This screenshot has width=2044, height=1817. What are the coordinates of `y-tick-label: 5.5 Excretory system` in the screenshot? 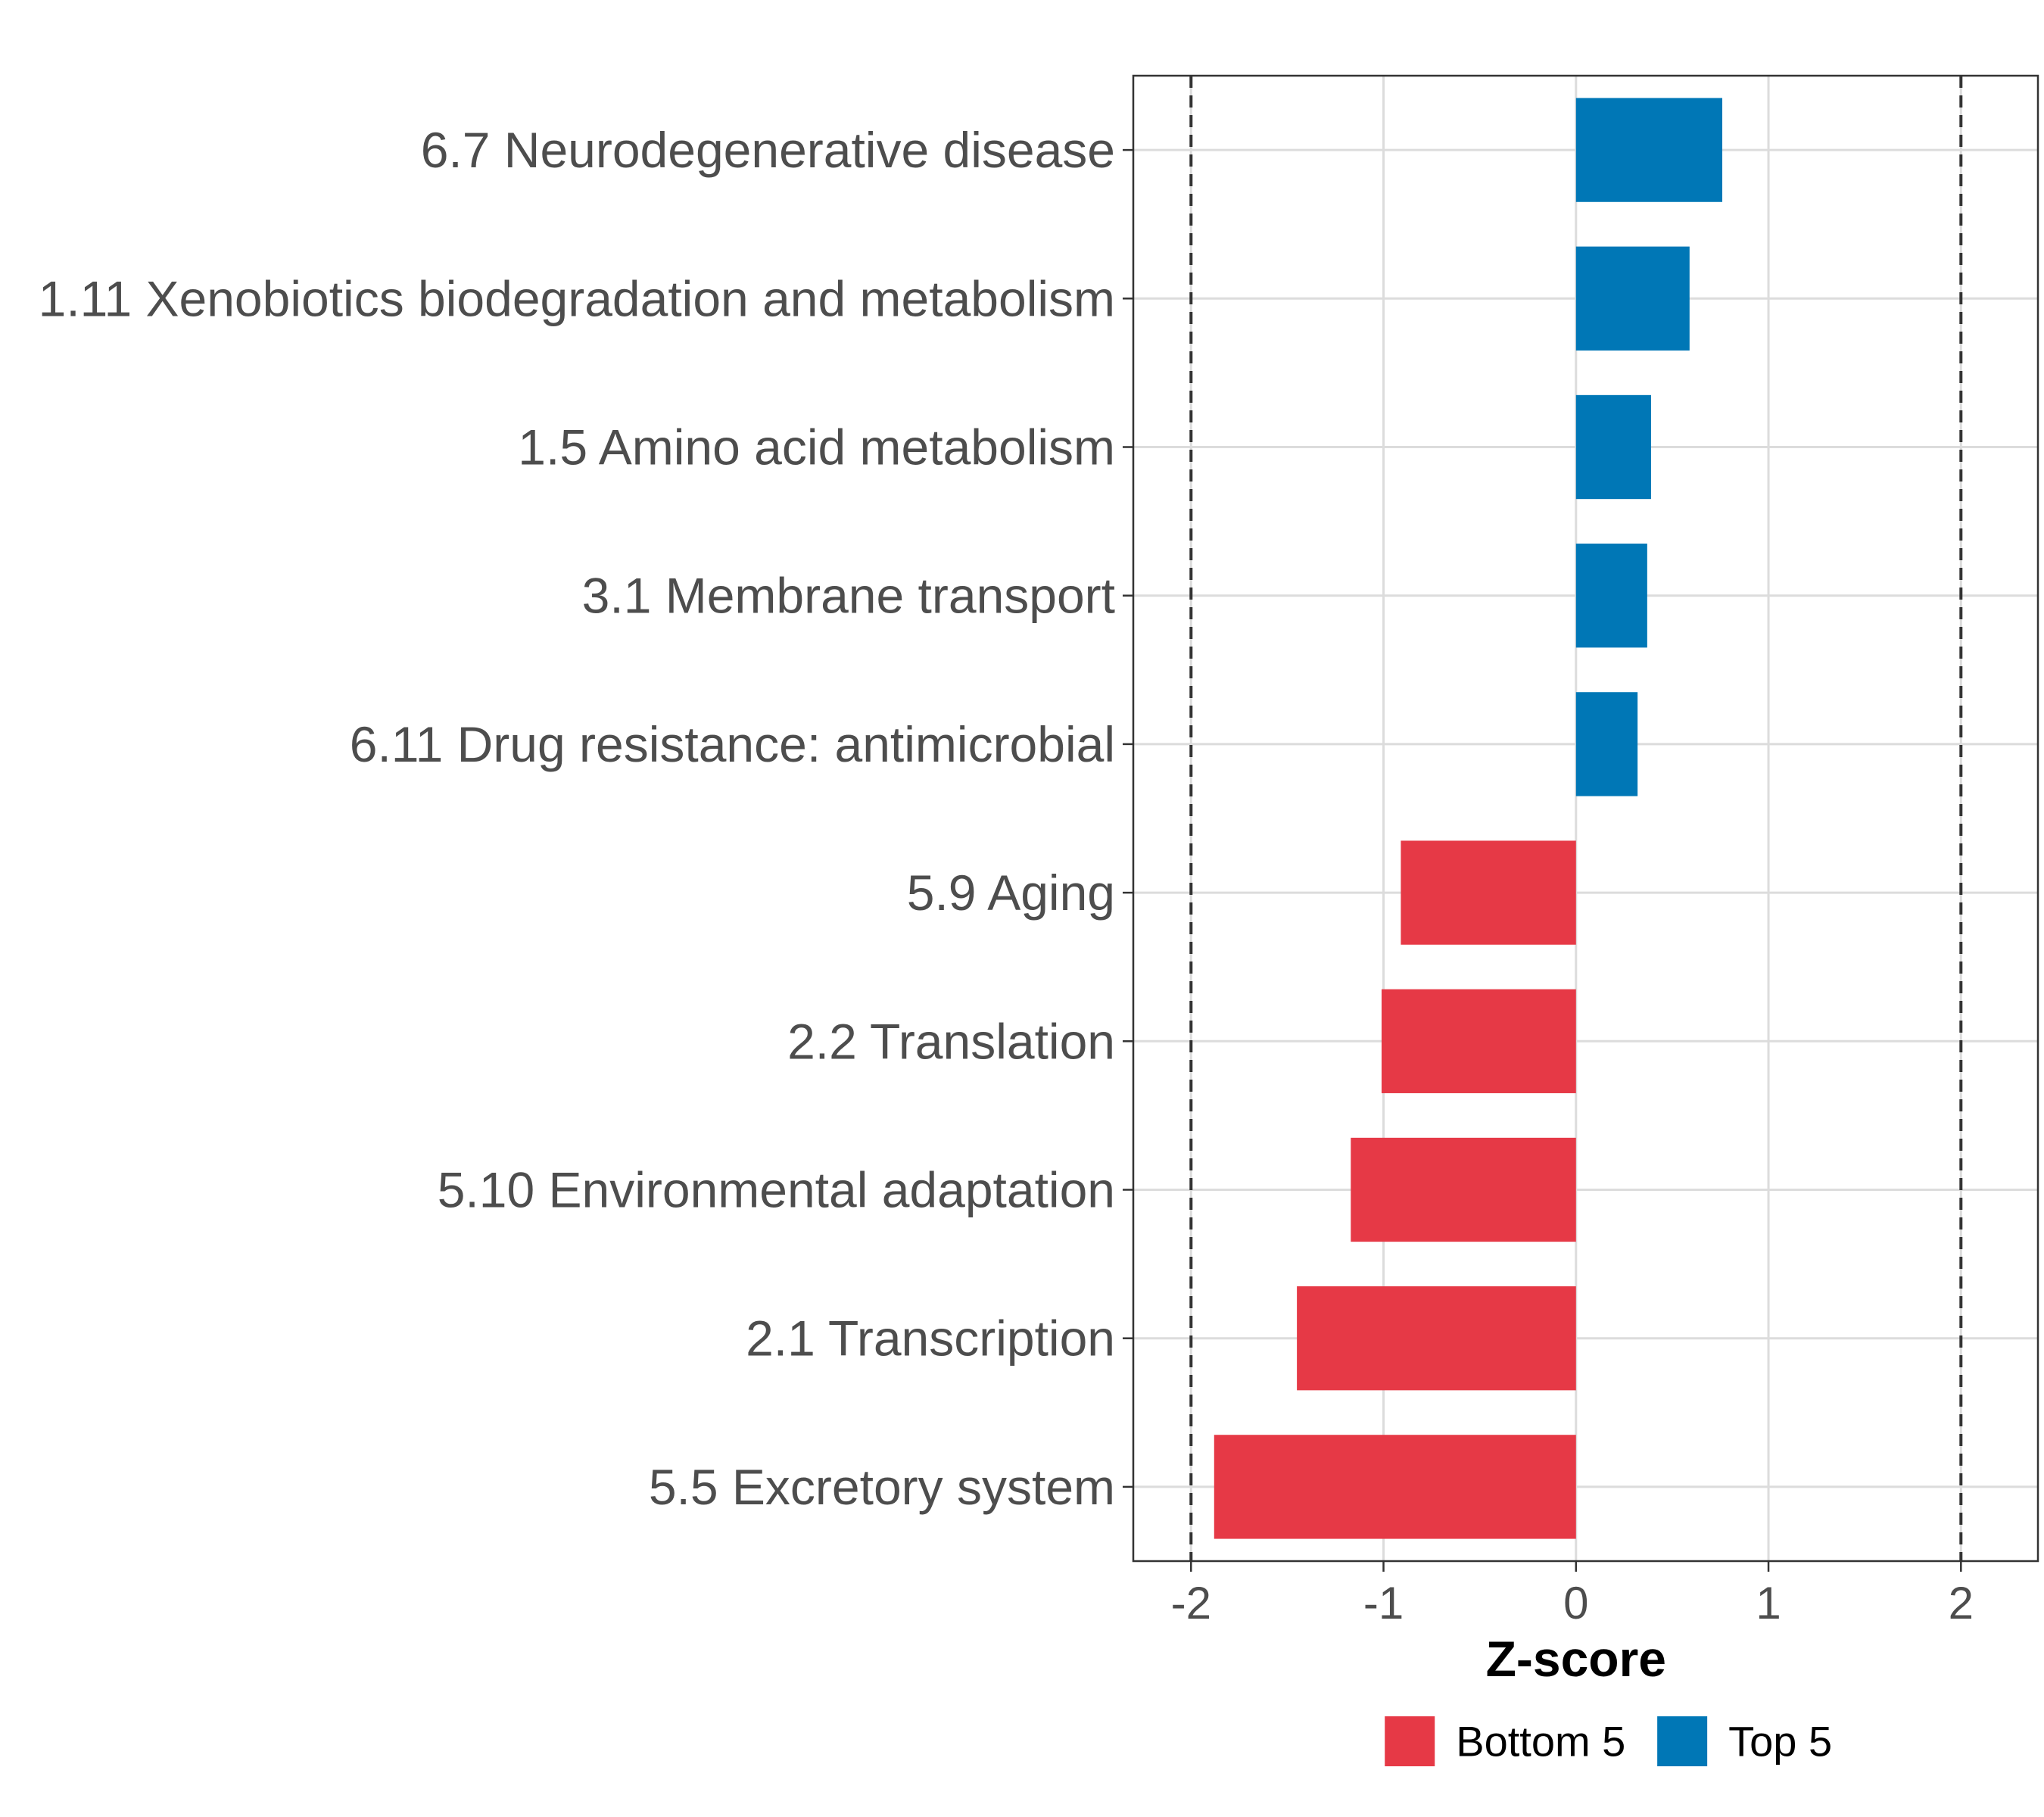 It's located at (882, 1487).